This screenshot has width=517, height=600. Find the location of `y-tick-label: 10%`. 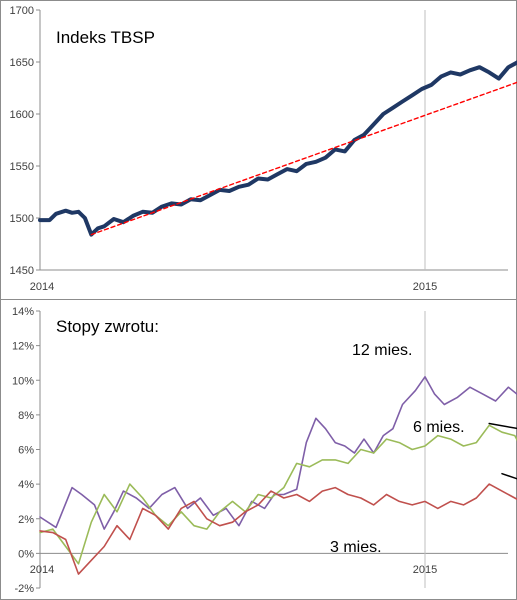

y-tick-label: 10% is located at coordinates (23, 381).